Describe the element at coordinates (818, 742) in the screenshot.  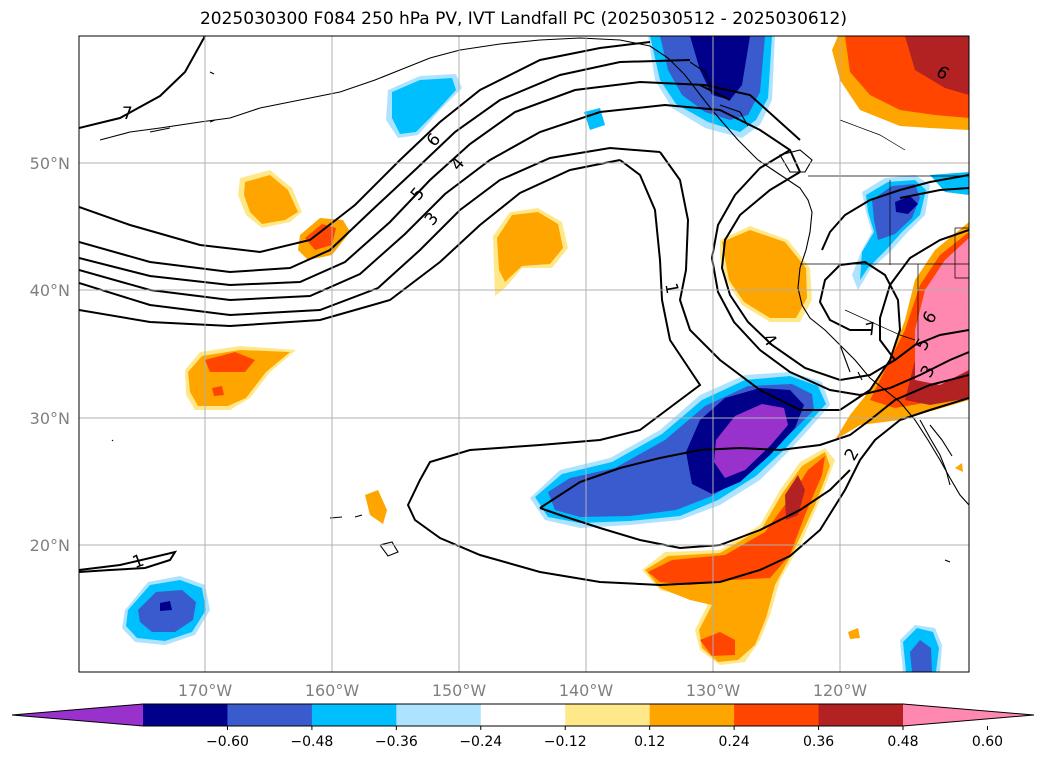
I see `colorbar-tick-label: 0.36` at that location.